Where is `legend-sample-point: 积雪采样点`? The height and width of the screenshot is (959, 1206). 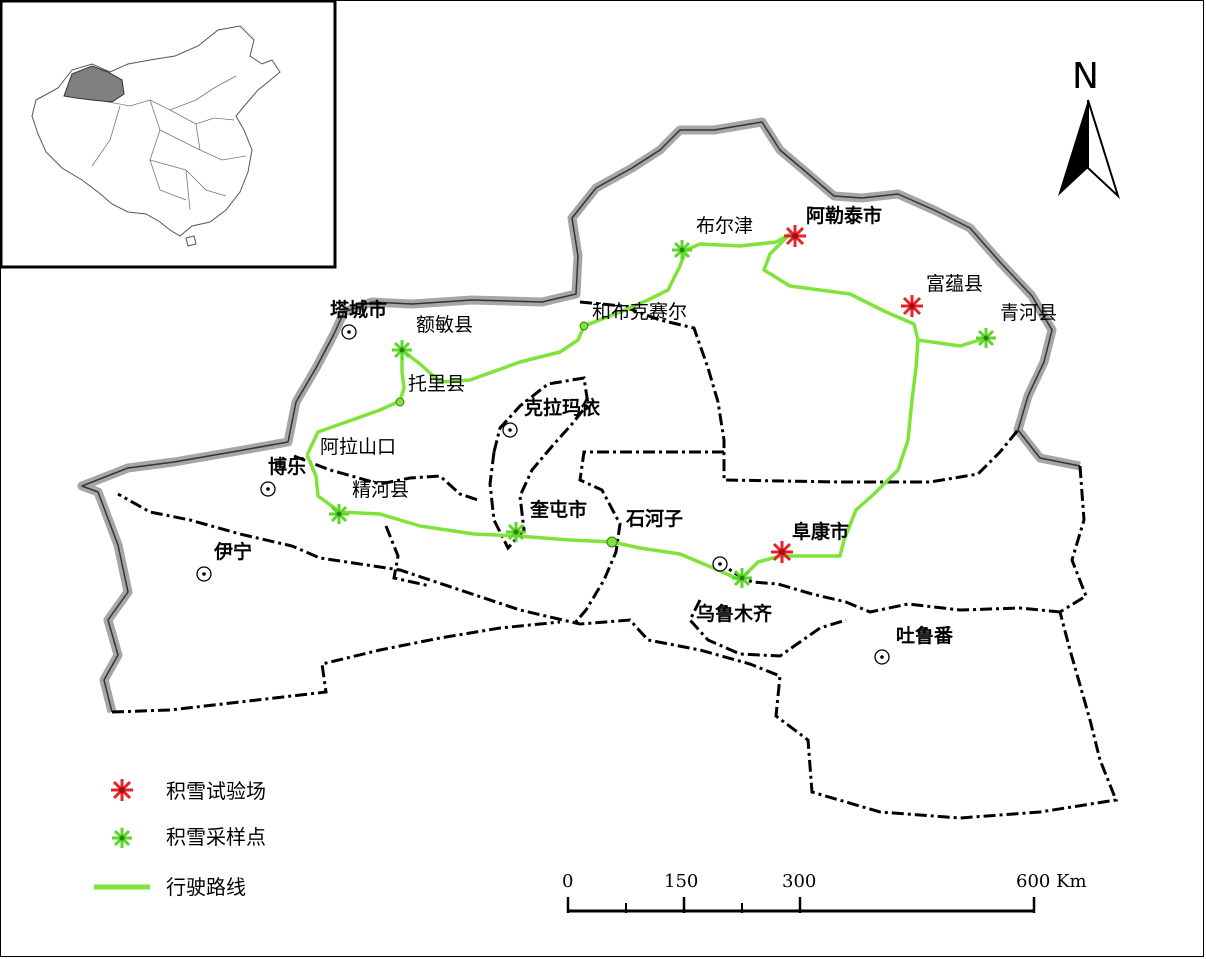 legend-sample-point: 积雪采样点 is located at coordinates (216, 837).